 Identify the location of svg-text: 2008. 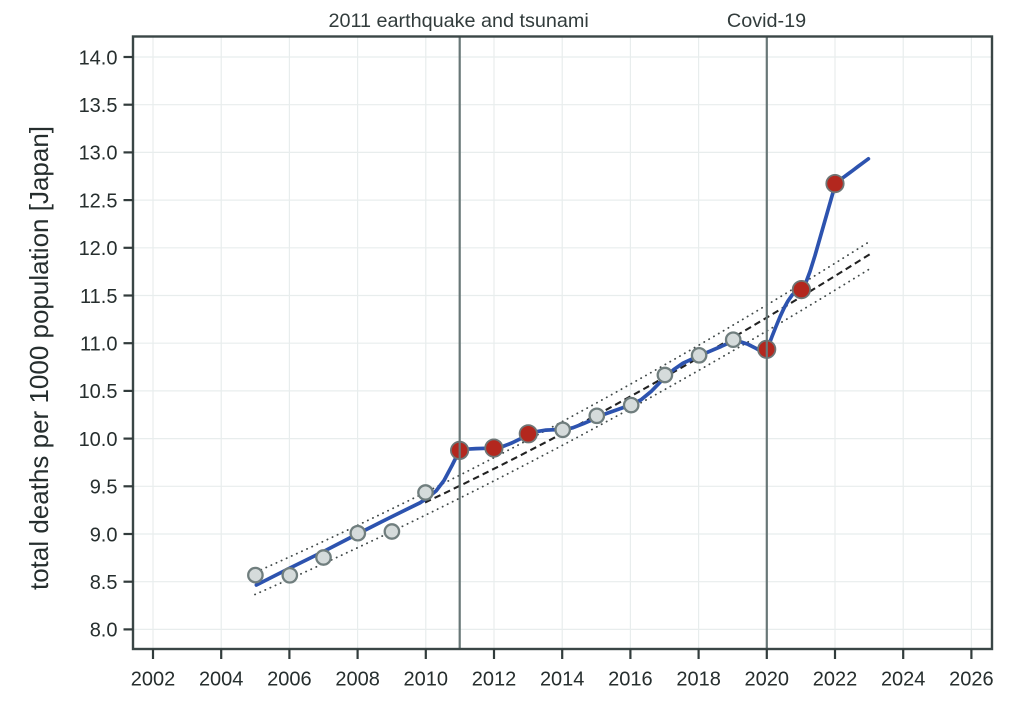
(357, 680).